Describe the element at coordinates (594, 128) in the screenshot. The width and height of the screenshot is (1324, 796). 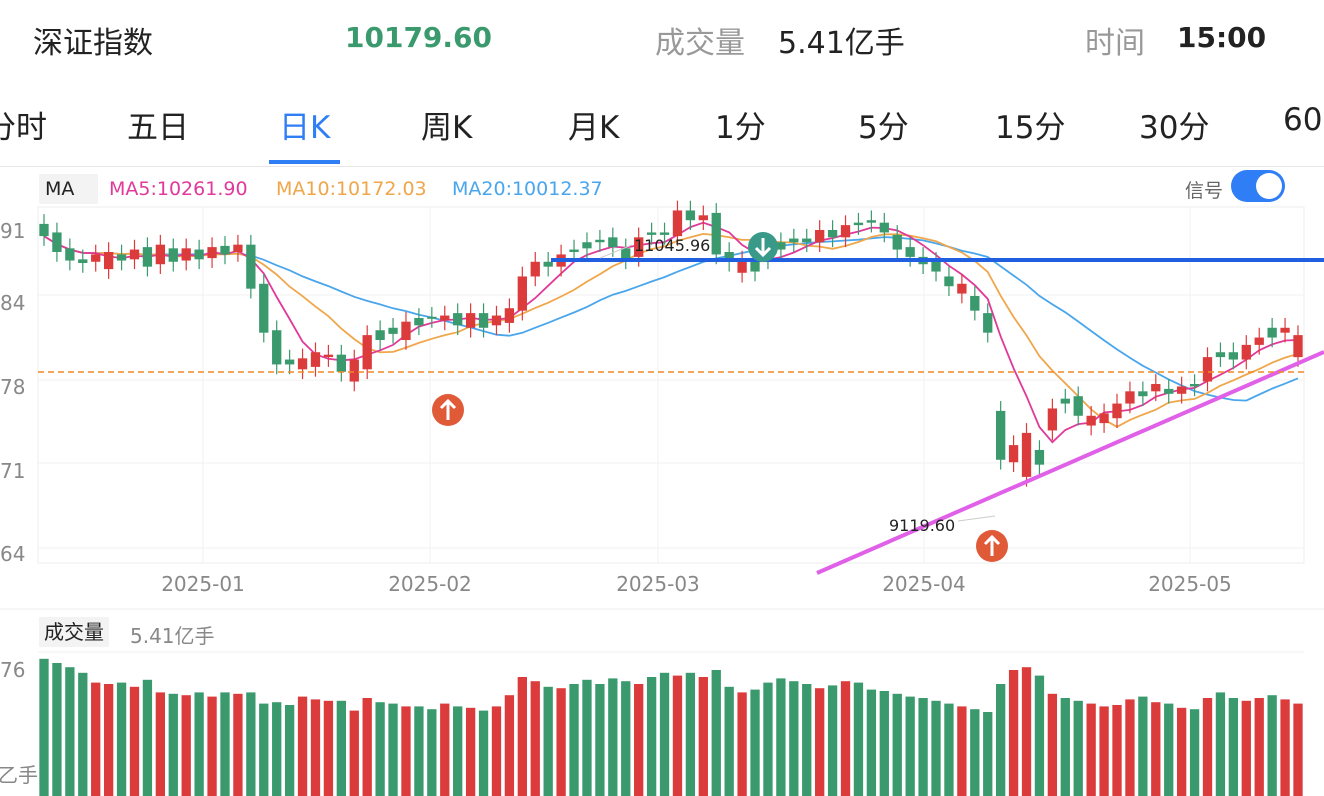
I see `tab-monthly-k: 月K` at that location.